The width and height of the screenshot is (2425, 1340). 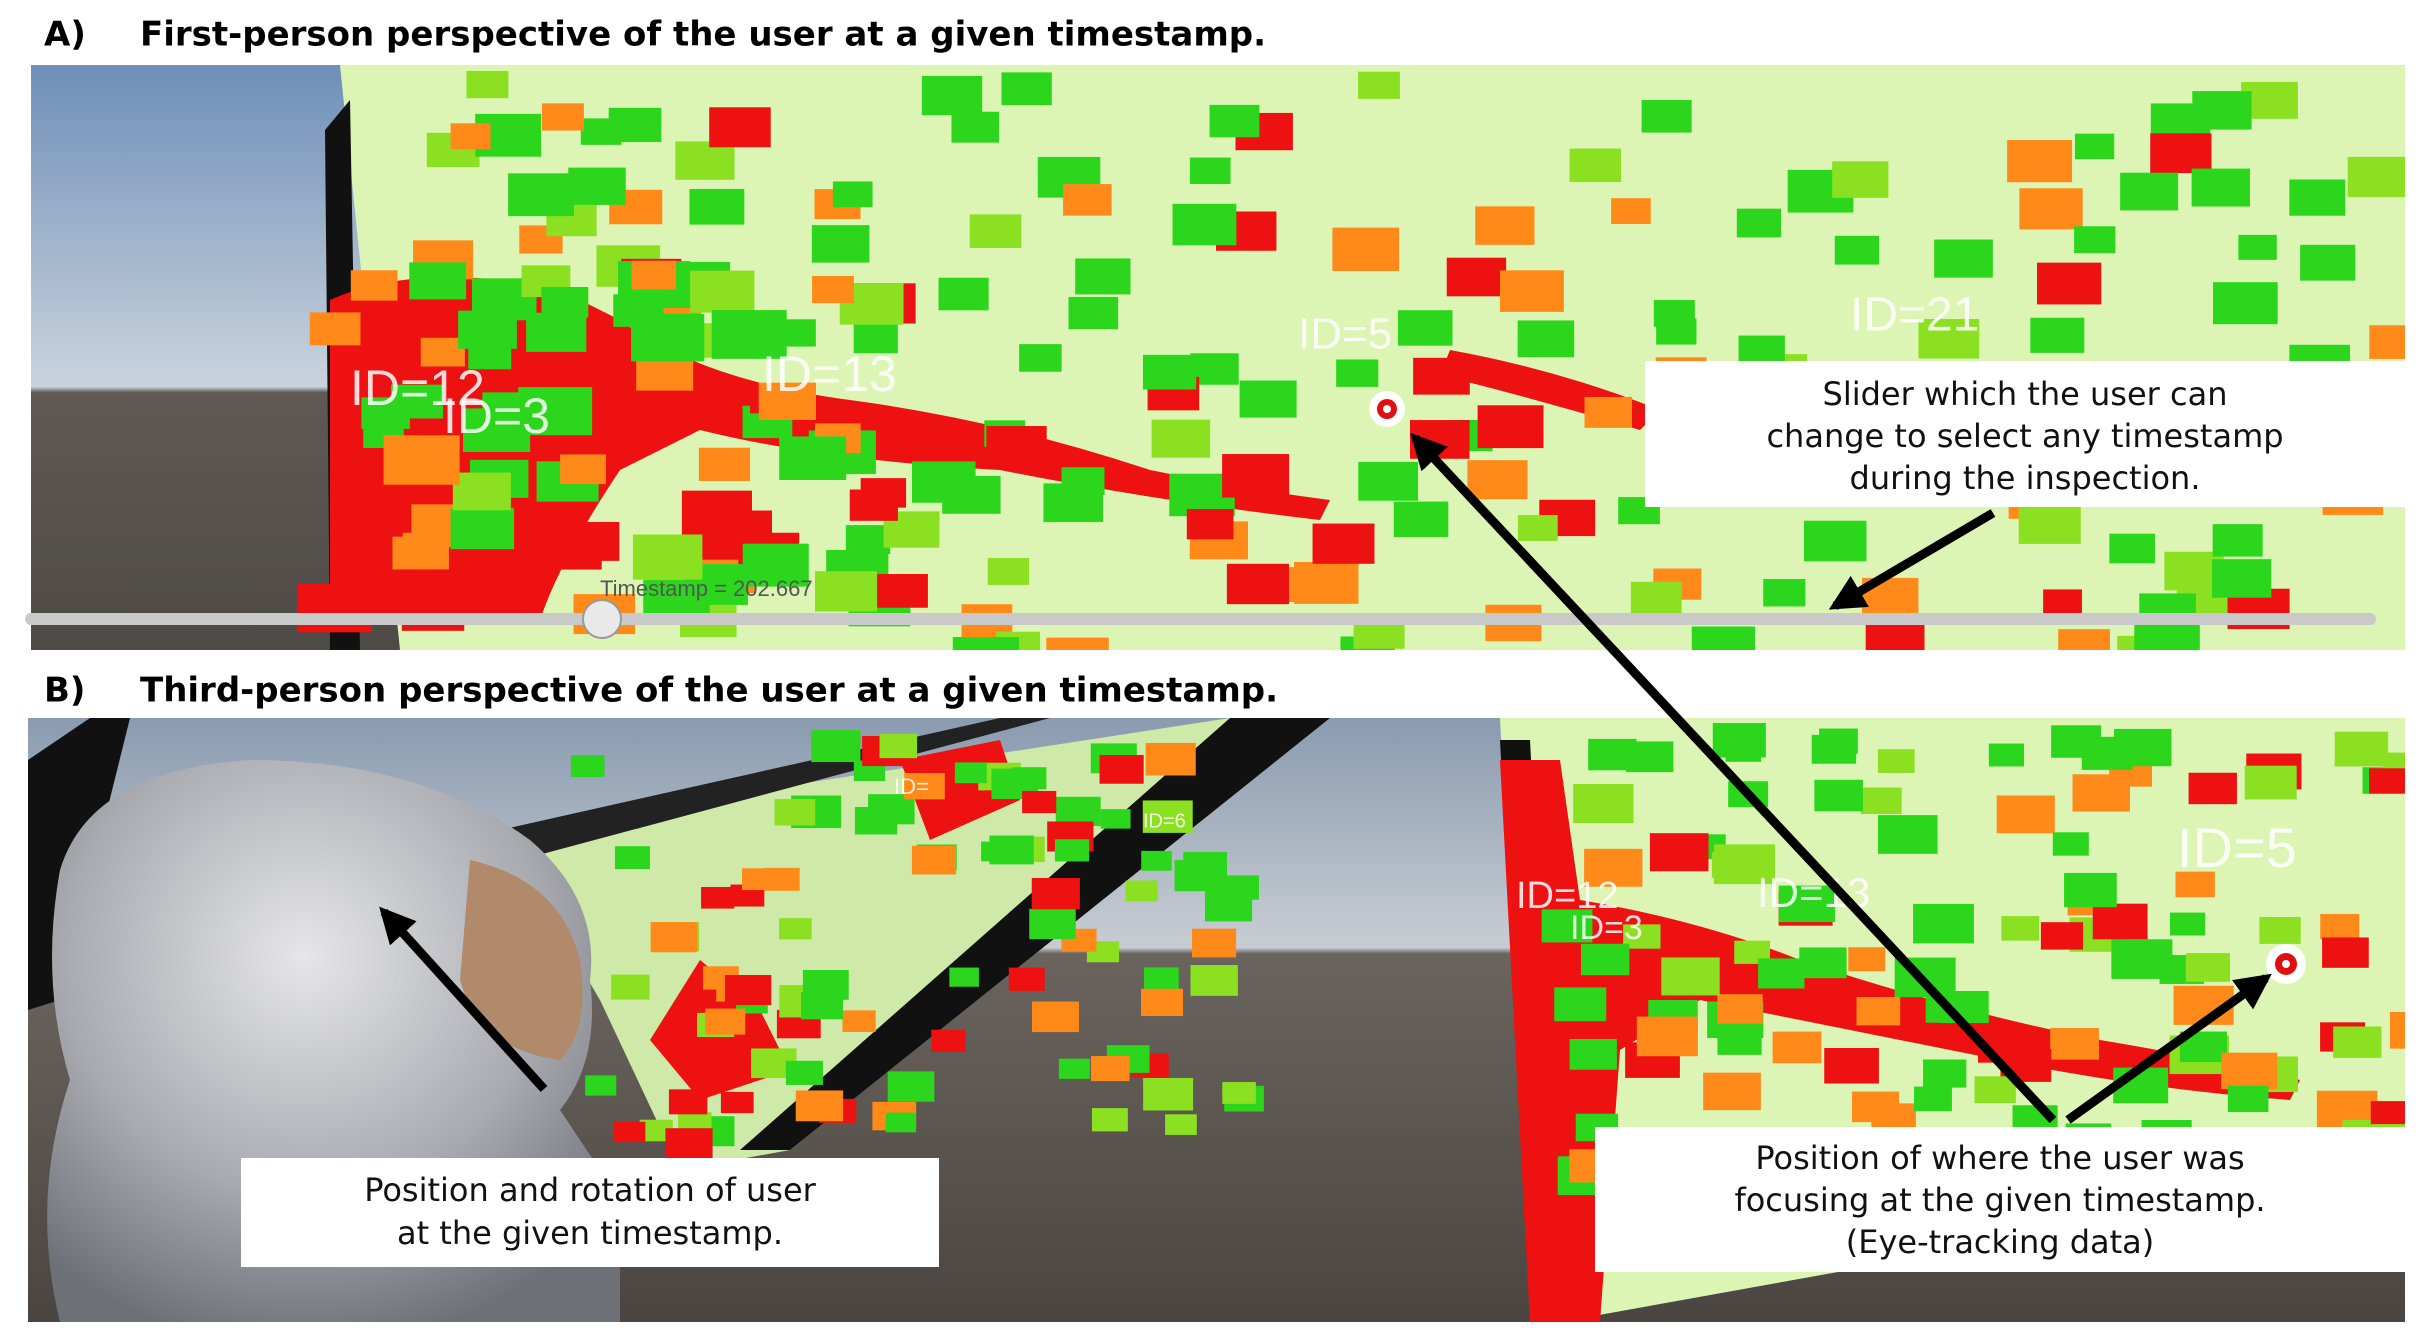 I want to click on slider-knob, so click(x=602, y=619).